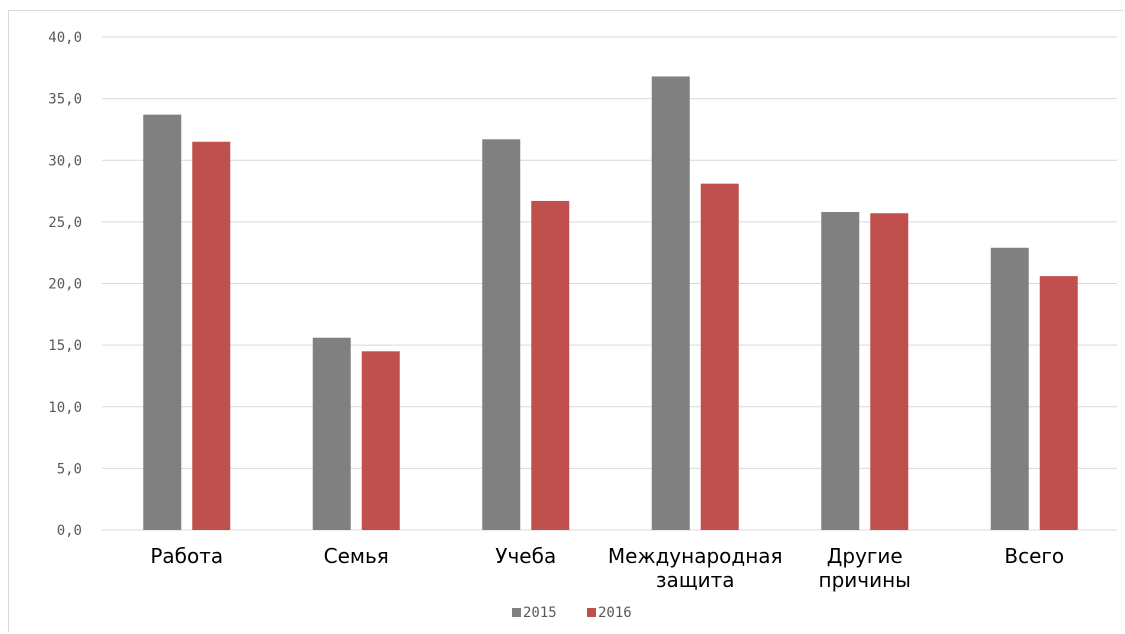  I want to click on legend: 2015 2016, so click(572, 613).